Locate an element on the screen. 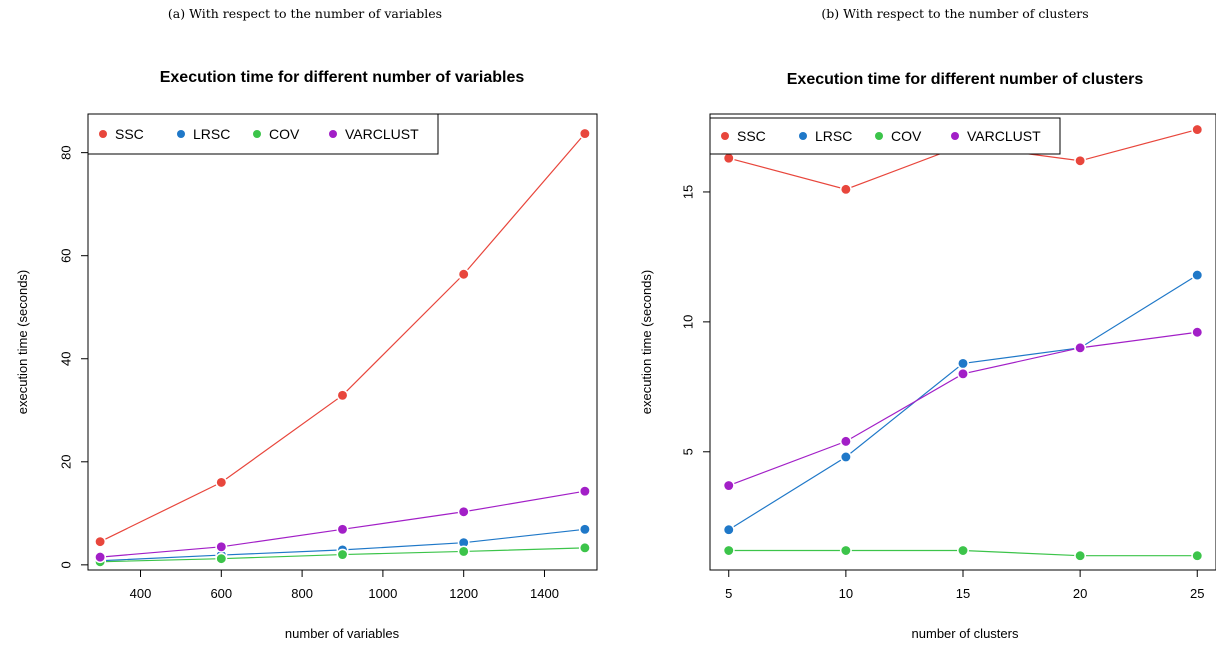  y-tick-label: 0 is located at coordinates (66, 564).